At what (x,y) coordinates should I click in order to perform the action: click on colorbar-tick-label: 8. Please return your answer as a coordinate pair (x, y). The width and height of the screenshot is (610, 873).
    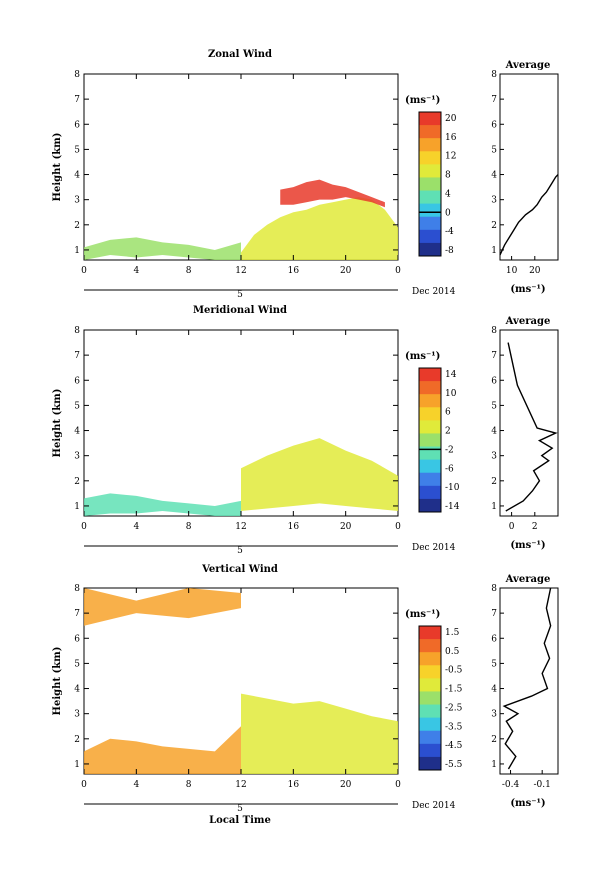
    Looking at the image, I should click on (448, 176).